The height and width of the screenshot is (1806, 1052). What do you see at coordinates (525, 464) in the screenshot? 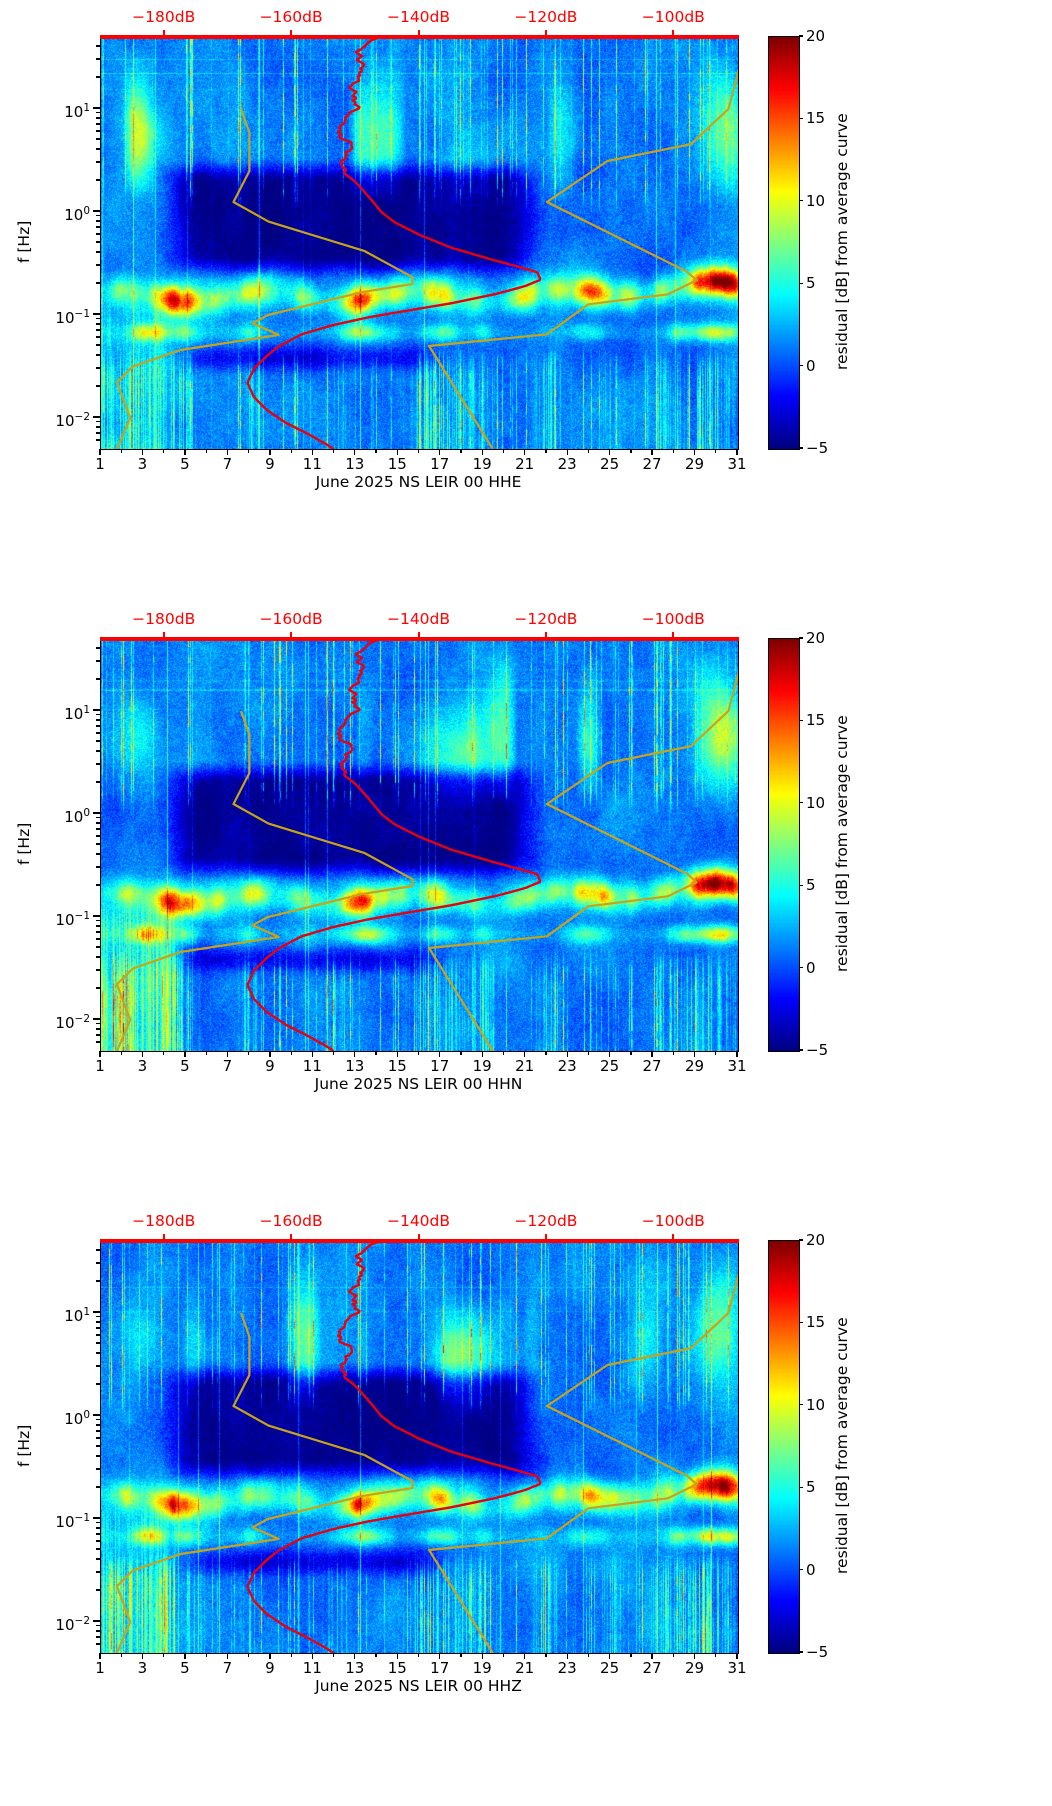
I see `x-tick-label: 21` at bounding box center [525, 464].